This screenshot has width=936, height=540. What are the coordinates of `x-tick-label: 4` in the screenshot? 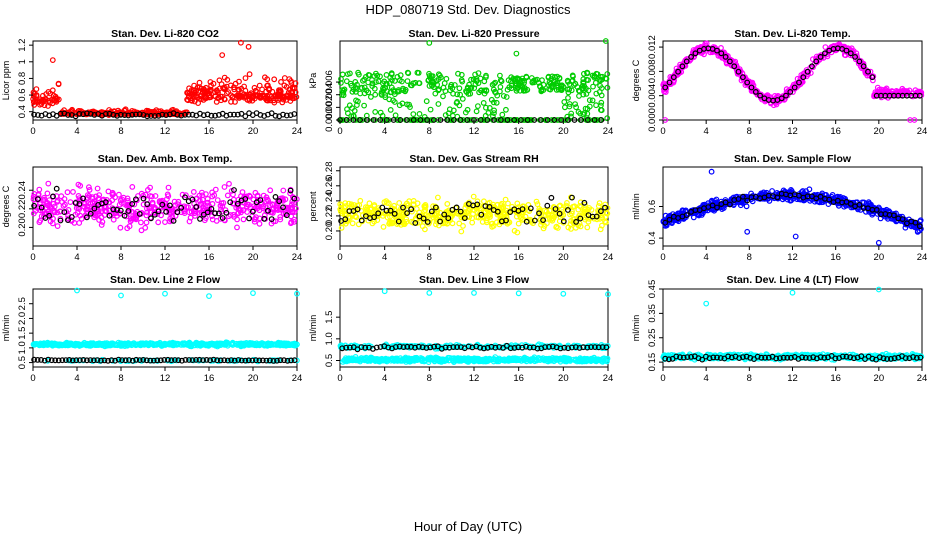 It's located at (76, 378).